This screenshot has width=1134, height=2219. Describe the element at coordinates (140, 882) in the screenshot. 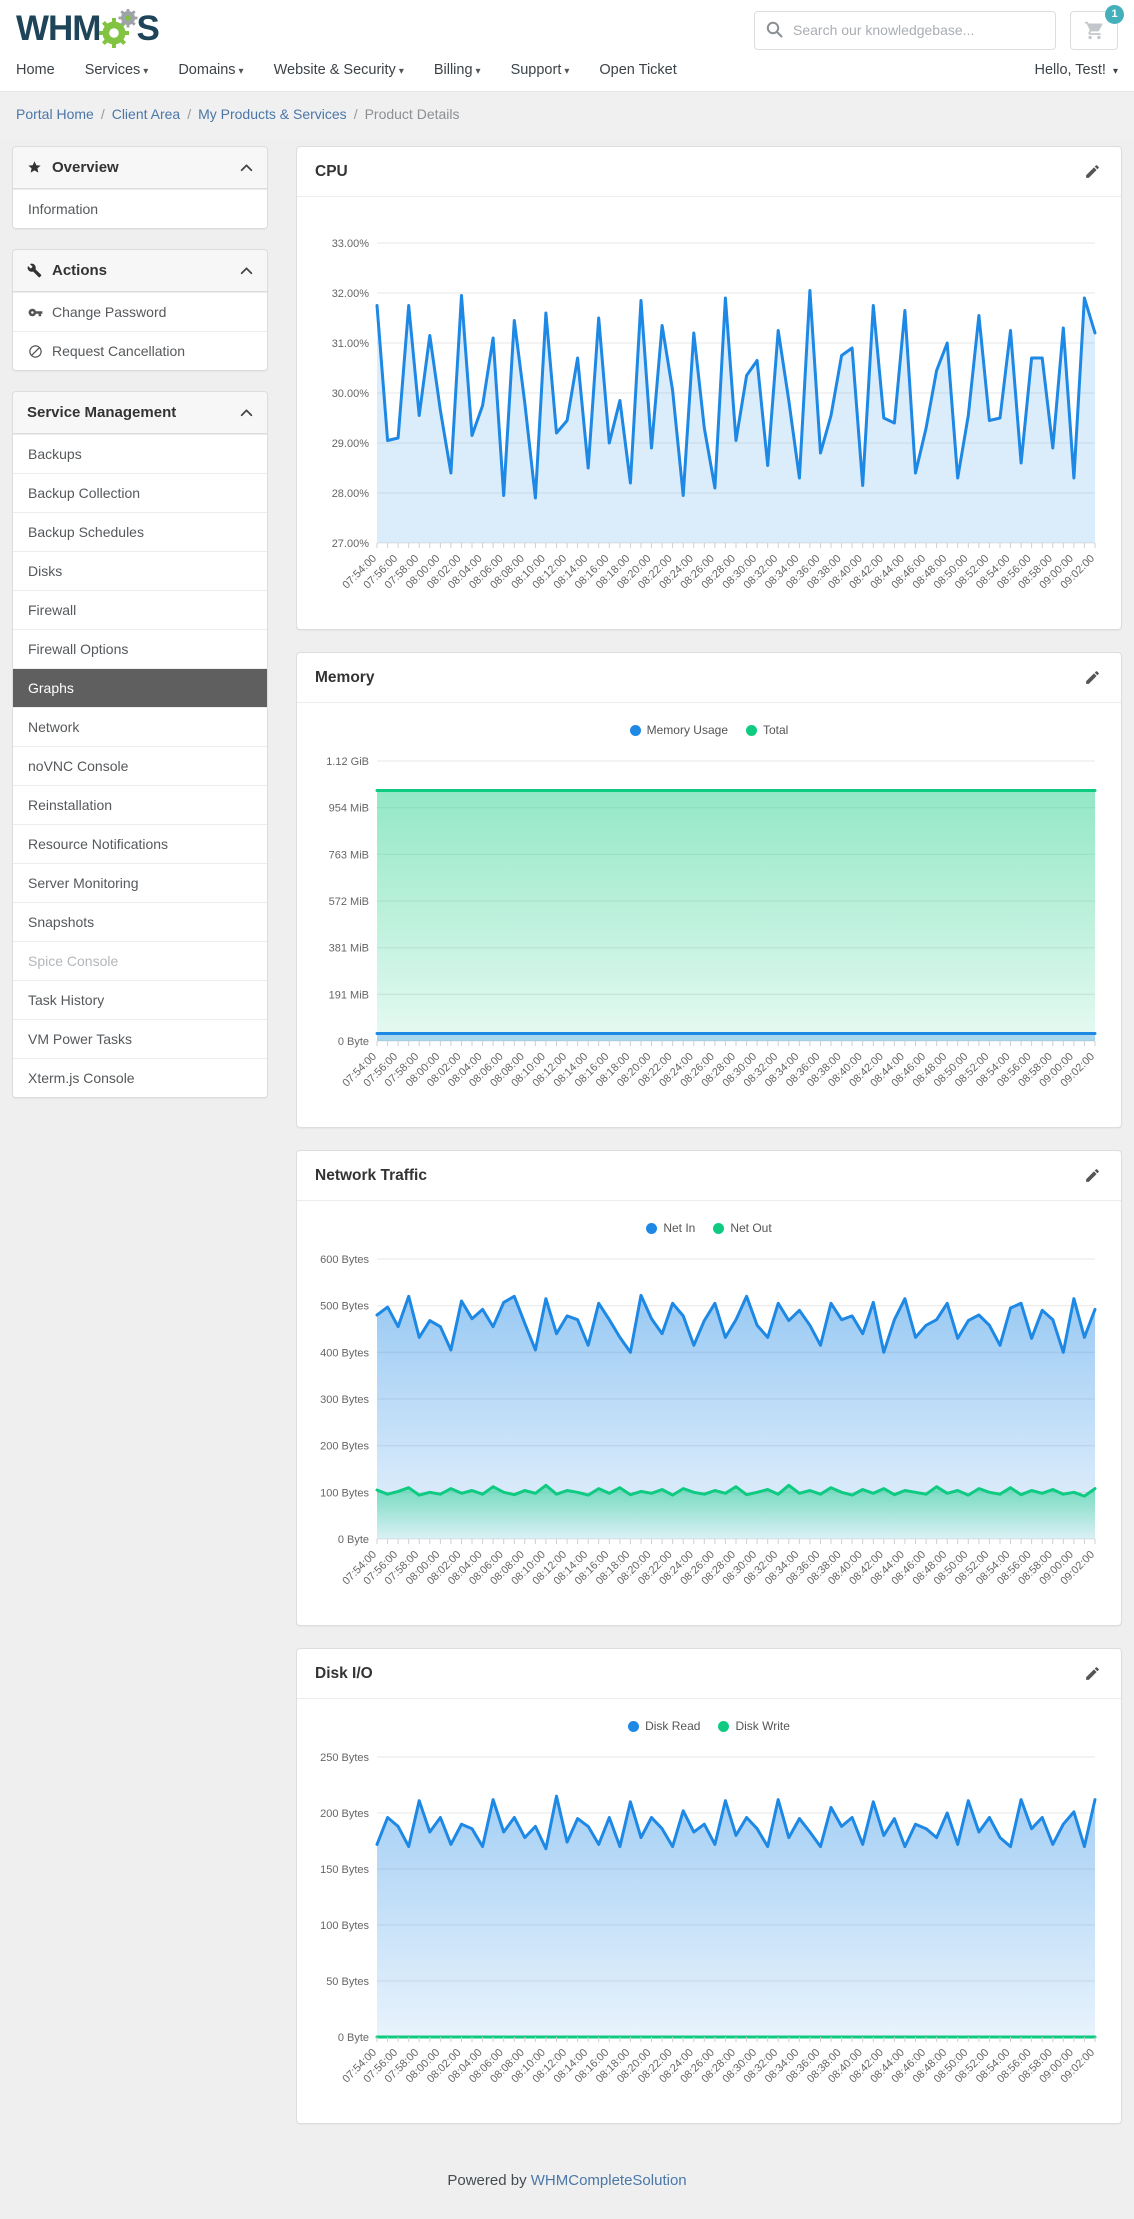

I see `sidebar-item-server-monitoring: Server Monitoring` at that location.